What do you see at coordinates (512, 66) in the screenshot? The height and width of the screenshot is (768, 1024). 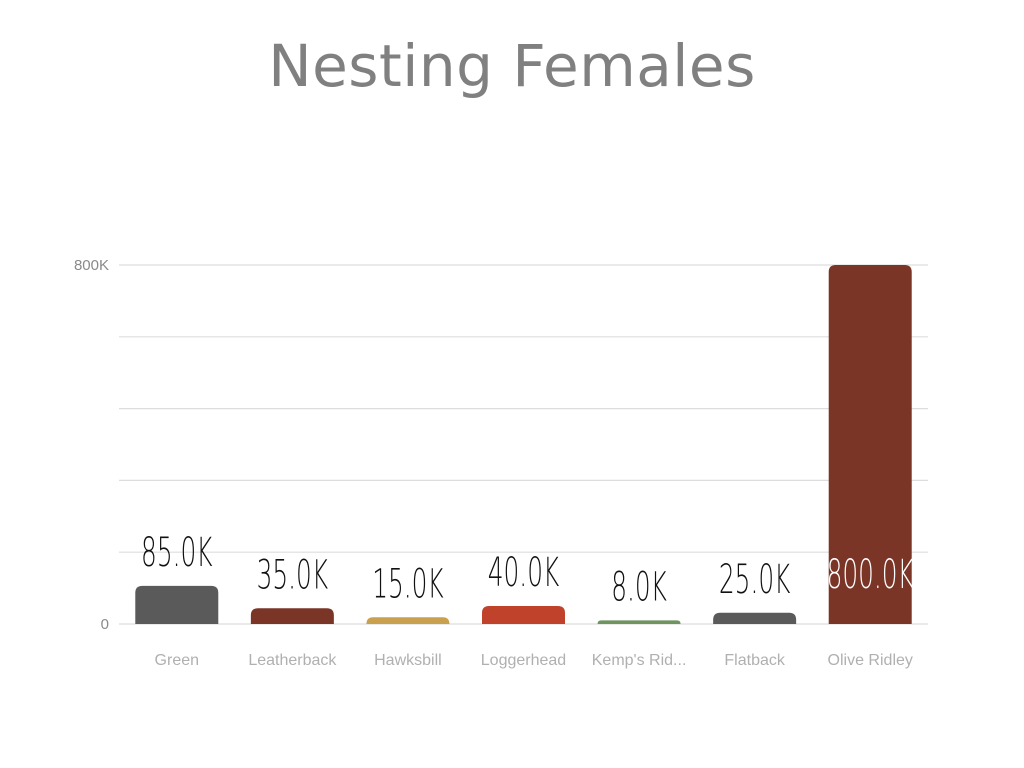 I see `chart-title: Nesting Females` at bounding box center [512, 66].